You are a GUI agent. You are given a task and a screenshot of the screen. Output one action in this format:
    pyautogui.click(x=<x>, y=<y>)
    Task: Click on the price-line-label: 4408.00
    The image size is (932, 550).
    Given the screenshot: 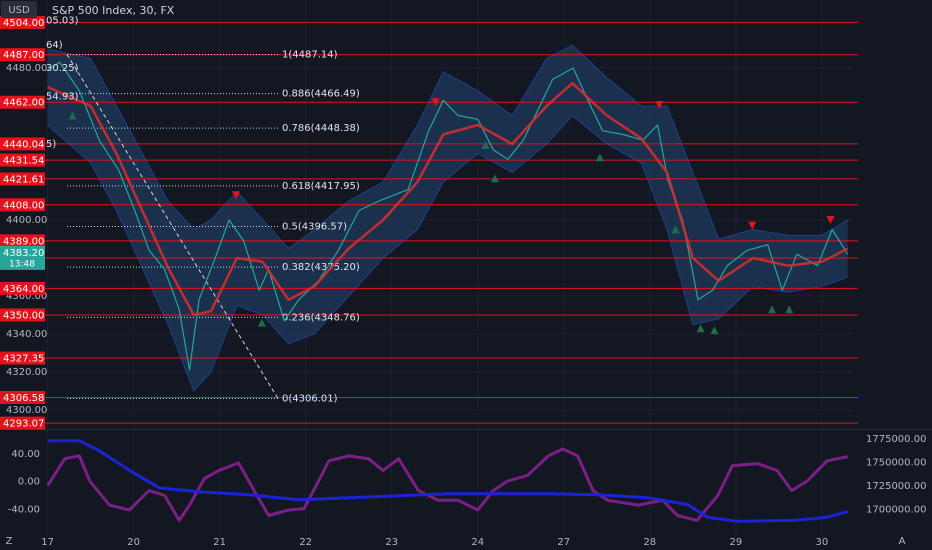 What is the action you would take?
    pyautogui.click(x=23, y=205)
    